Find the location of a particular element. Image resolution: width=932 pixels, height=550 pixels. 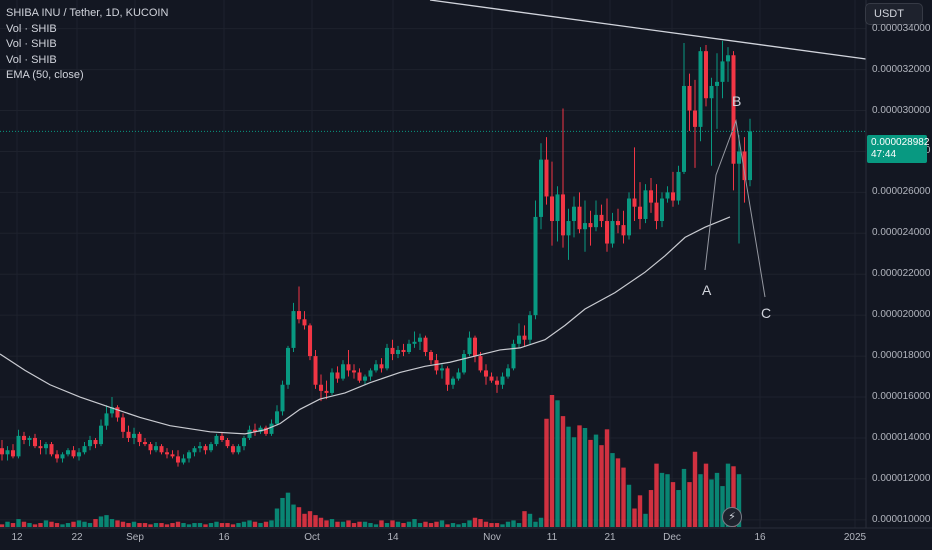

time-axis-label: 11 is located at coordinates (552, 537).